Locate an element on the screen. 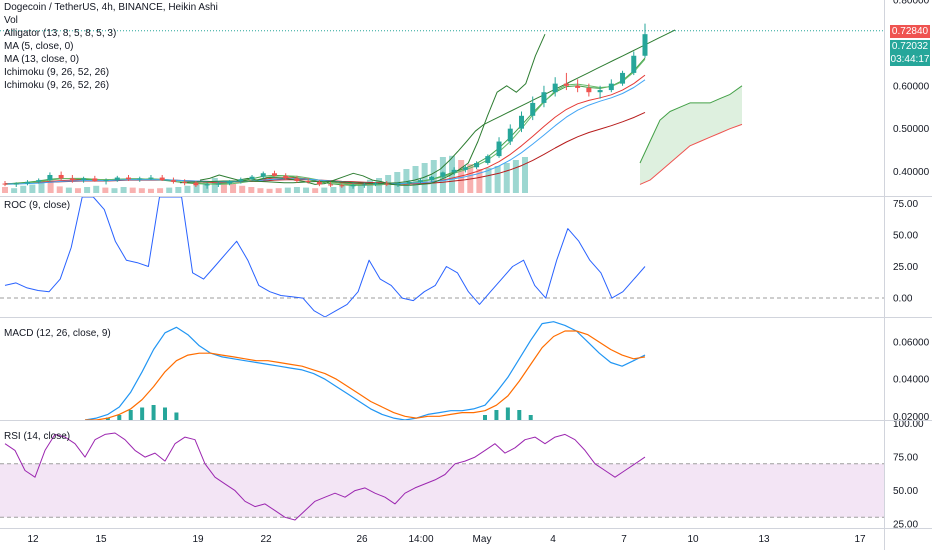  time-axis-label: 26 is located at coordinates (362, 539).